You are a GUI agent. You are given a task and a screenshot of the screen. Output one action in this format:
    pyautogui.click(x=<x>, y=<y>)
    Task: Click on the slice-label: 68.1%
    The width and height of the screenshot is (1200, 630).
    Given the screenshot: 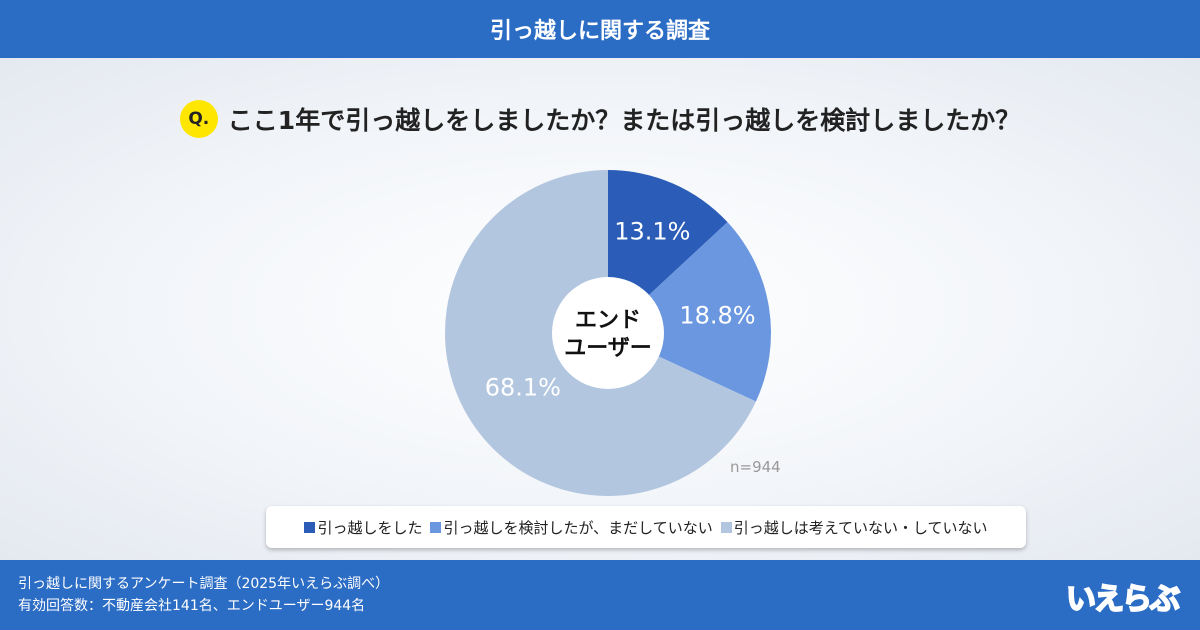 What is the action you would take?
    pyautogui.click(x=523, y=387)
    